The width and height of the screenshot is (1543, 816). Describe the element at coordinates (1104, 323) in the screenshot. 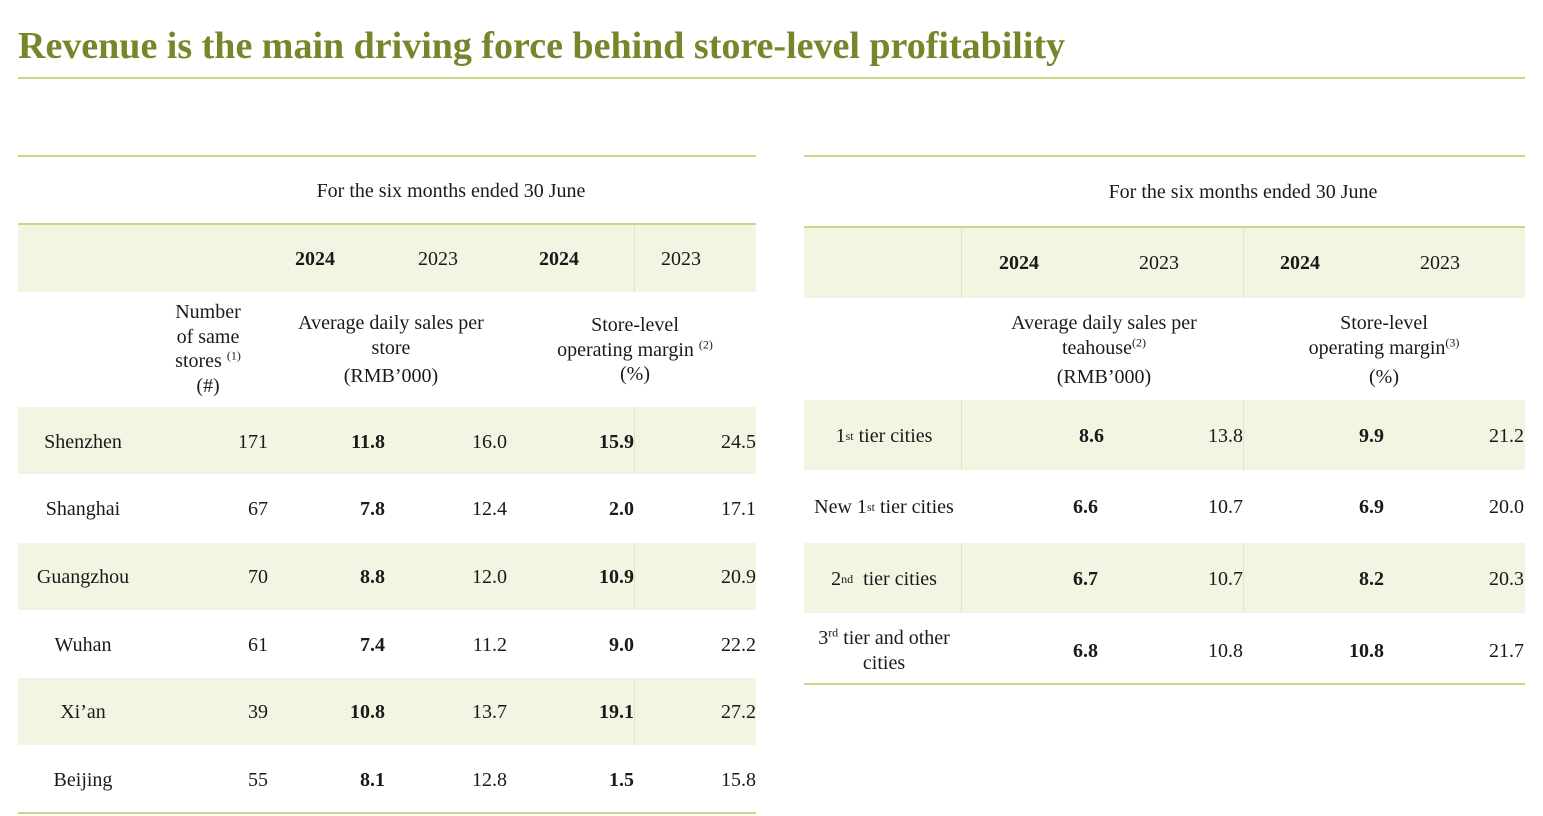

I see `right-sales-header-line1: Average daily sales per` at that location.